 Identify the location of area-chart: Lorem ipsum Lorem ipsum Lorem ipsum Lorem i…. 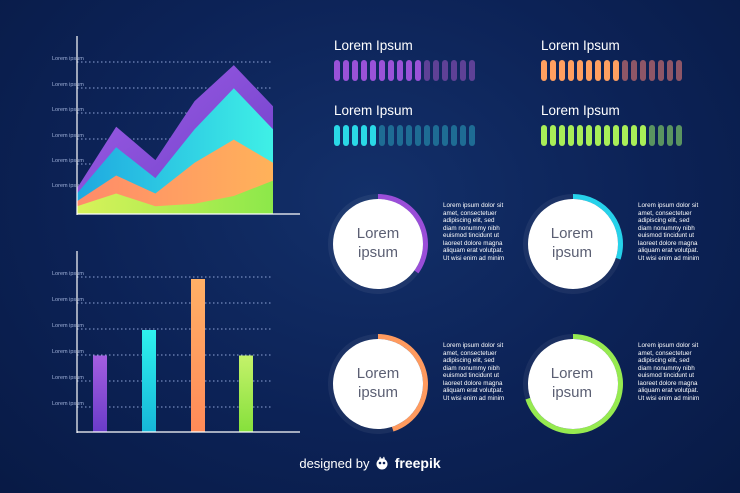
(176, 125).